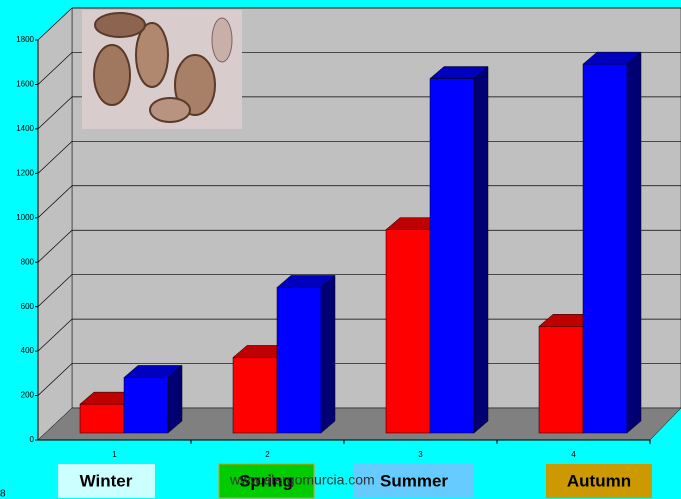 The height and width of the screenshot is (499, 681). I want to click on season-label: Summer, so click(414, 480).